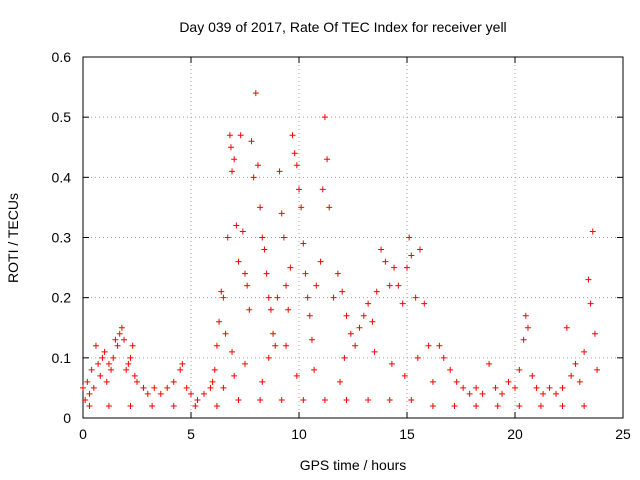 This screenshot has height=480, width=640. I want to click on y-axis-label: ROTI / TECUs, so click(13, 238).